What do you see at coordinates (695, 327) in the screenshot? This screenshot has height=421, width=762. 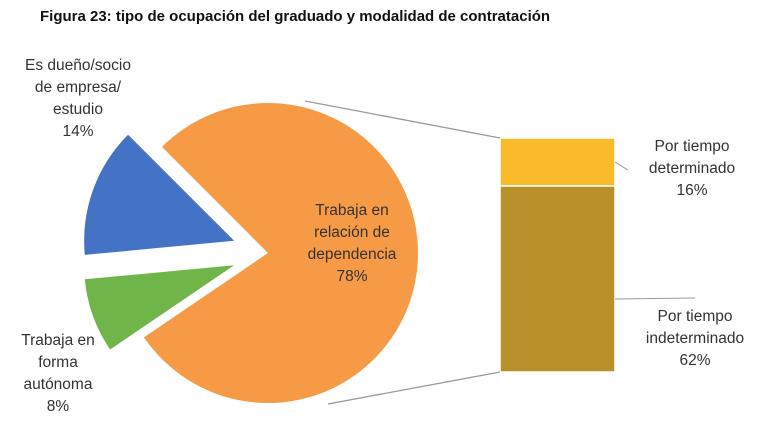 I see `bar-label: Por tiempo indeterminado` at bounding box center [695, 327].